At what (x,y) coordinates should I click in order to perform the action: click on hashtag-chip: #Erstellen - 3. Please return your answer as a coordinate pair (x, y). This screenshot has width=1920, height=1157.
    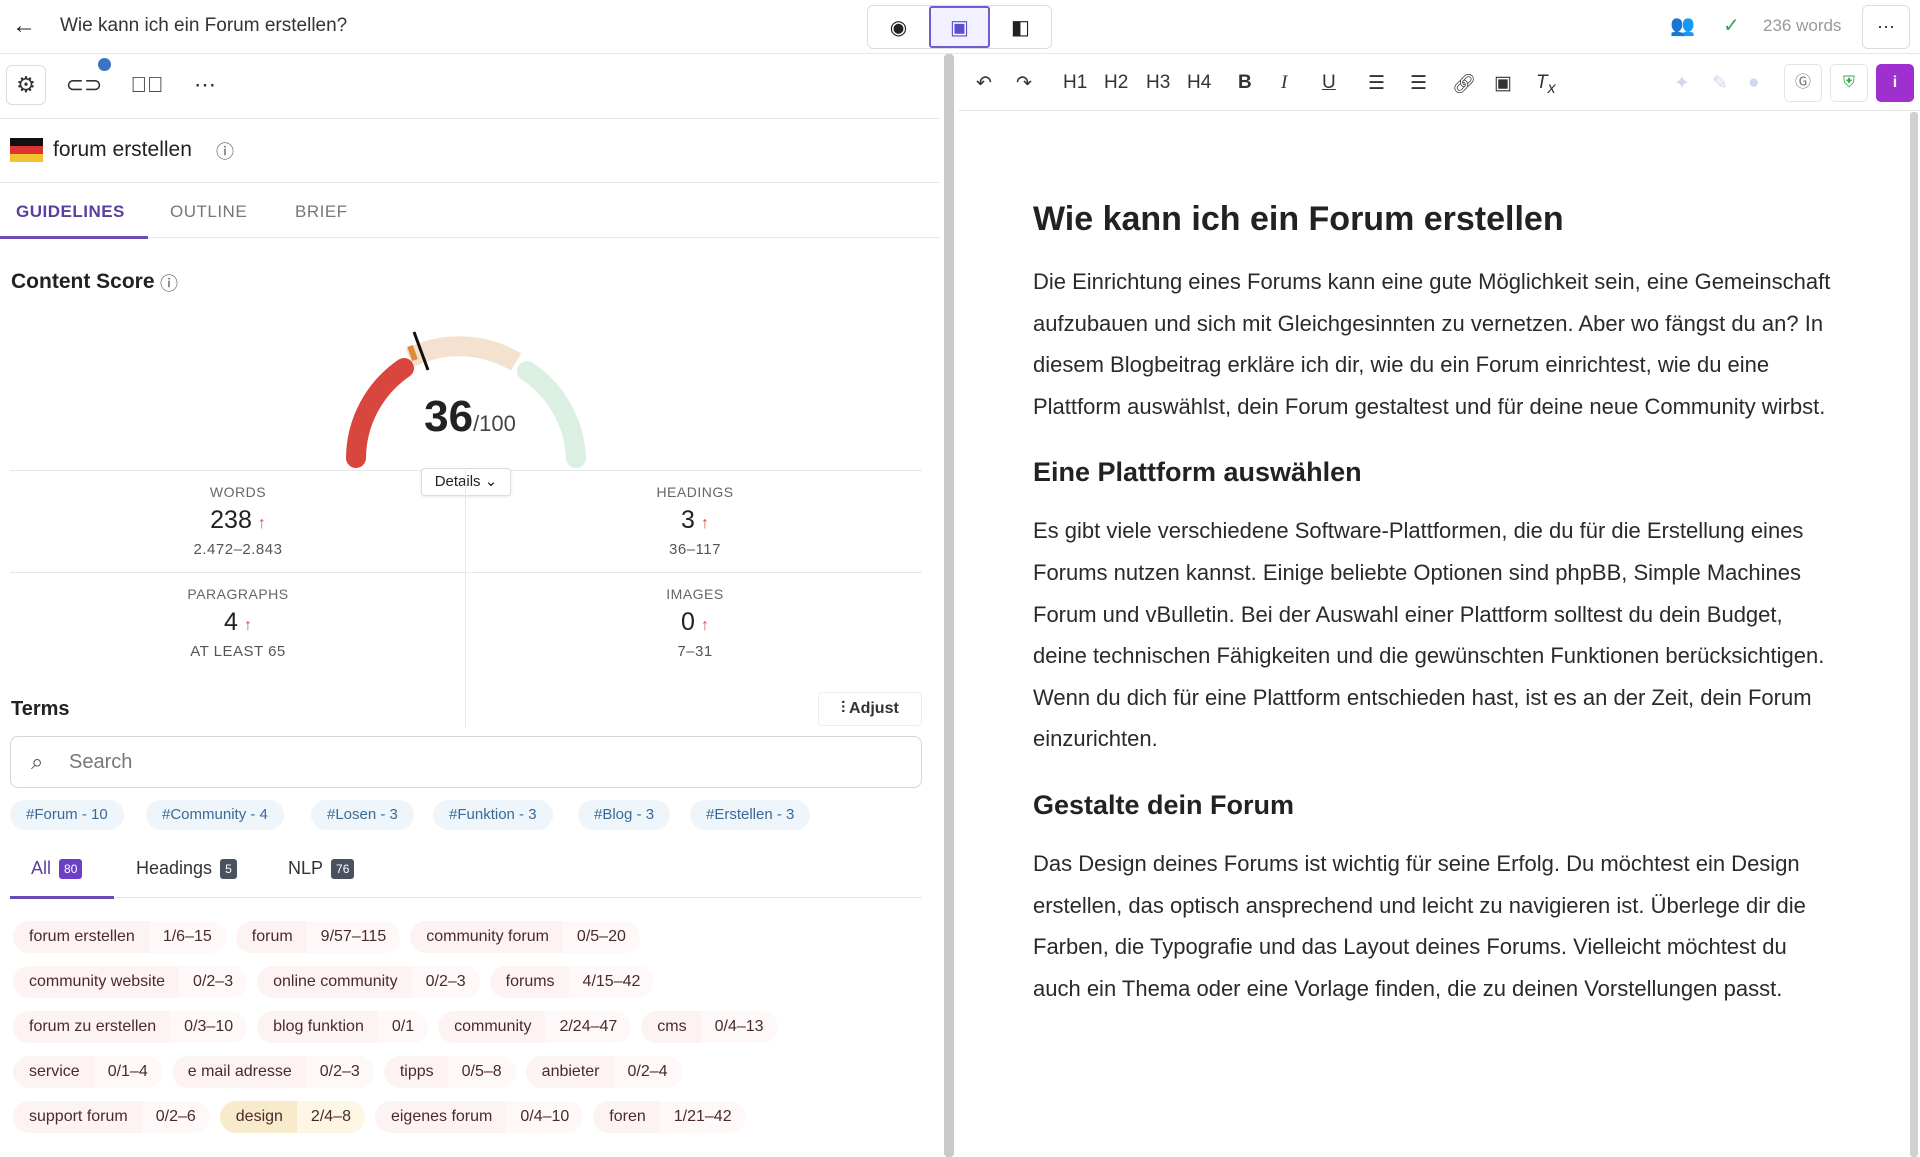
    Looking at the image, I should click on (750, 815).